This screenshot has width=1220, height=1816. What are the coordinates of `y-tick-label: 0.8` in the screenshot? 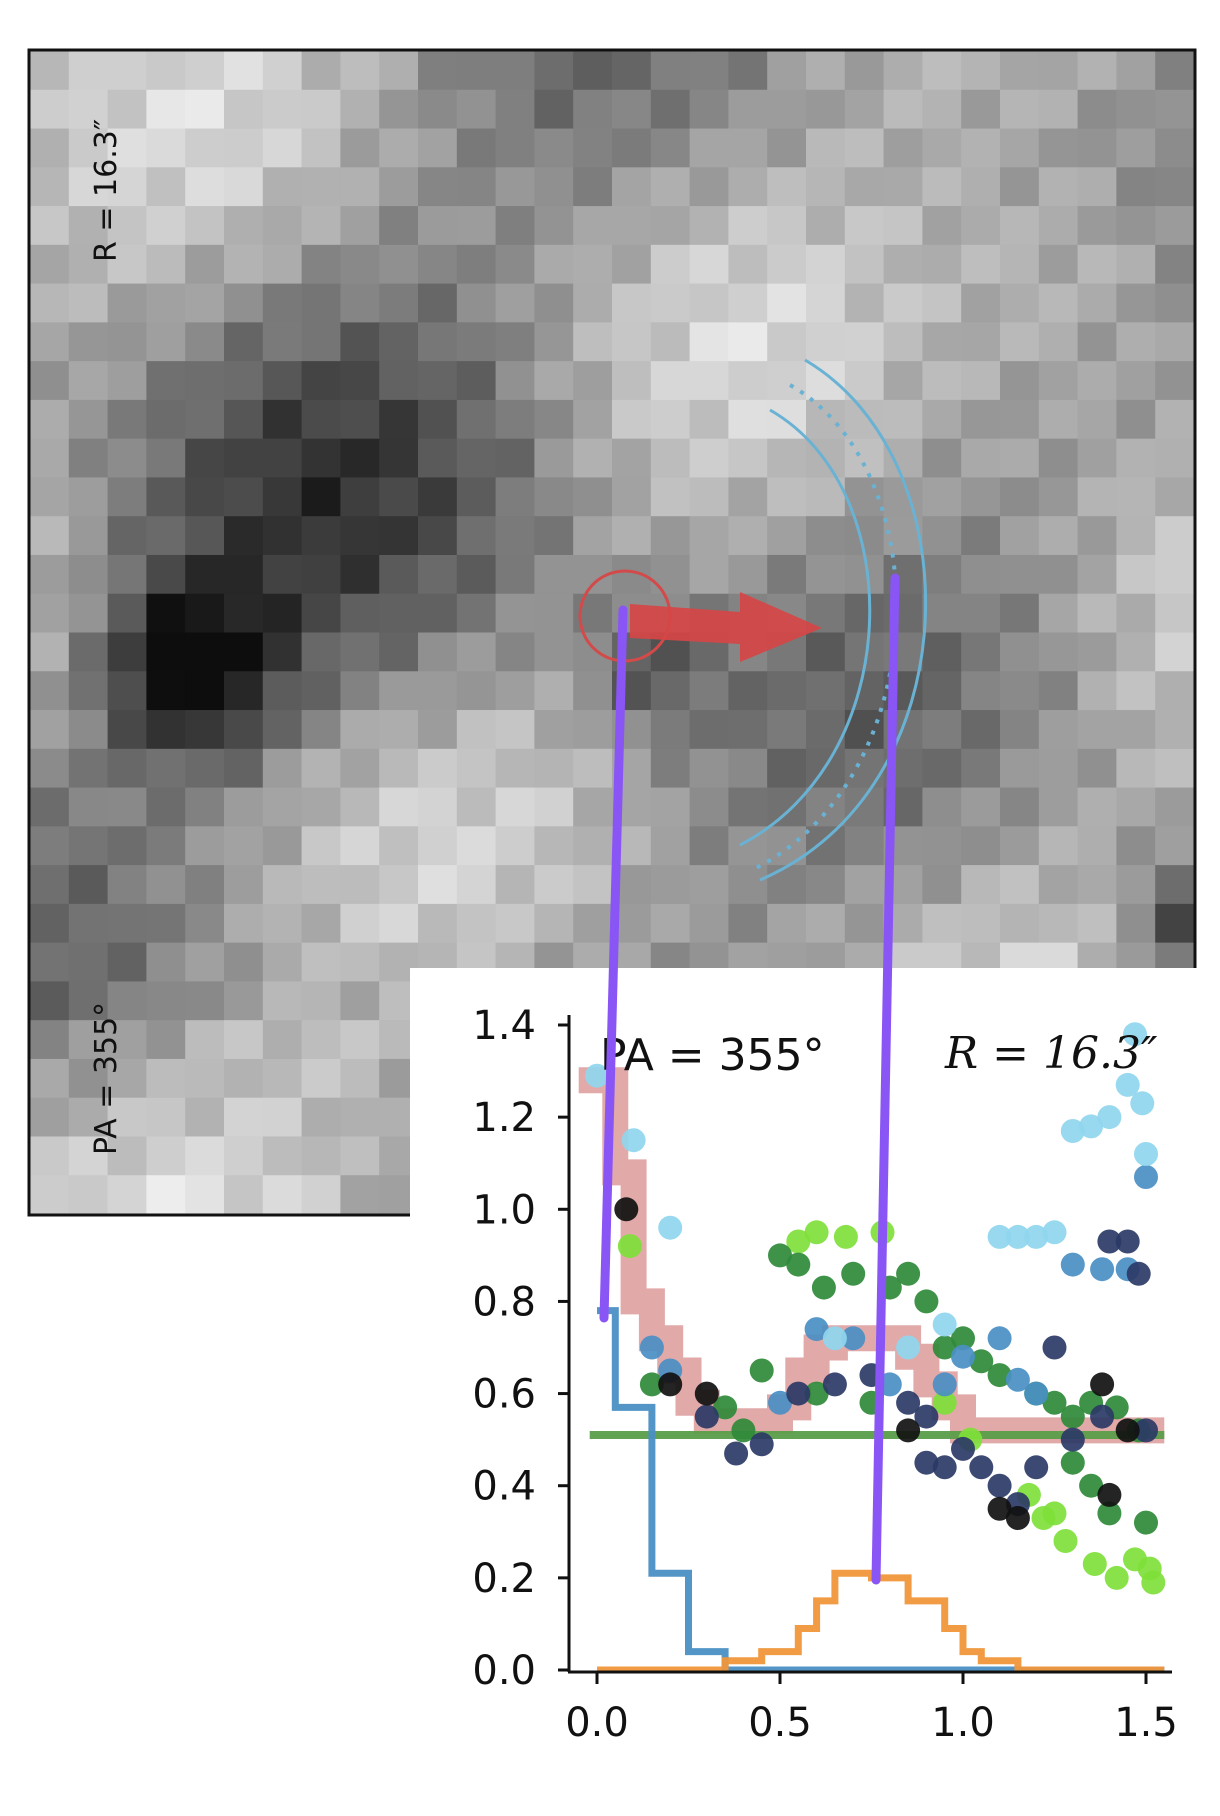 It's located at (504, 1302).